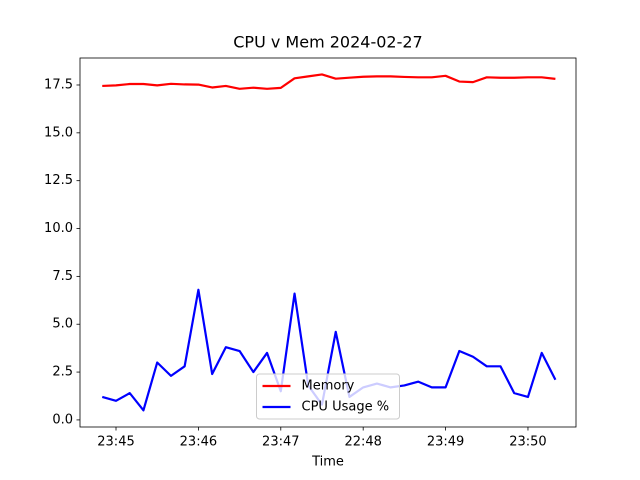  What do you see at coordinates (62, 276) in the screenshot?
I see `y-tick-label: 7.5` at bounding box center [62, 276].